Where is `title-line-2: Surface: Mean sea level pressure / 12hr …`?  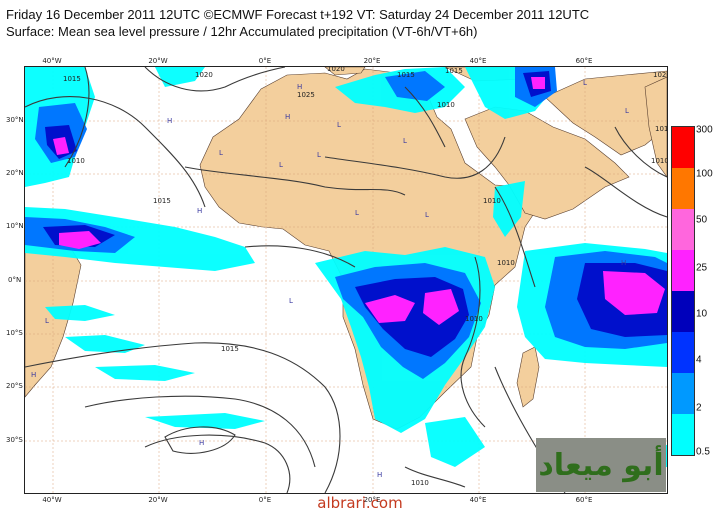 title-line-2: Surface: Mean sea level pressure / 12hr … is located at coordinates (242, 31).